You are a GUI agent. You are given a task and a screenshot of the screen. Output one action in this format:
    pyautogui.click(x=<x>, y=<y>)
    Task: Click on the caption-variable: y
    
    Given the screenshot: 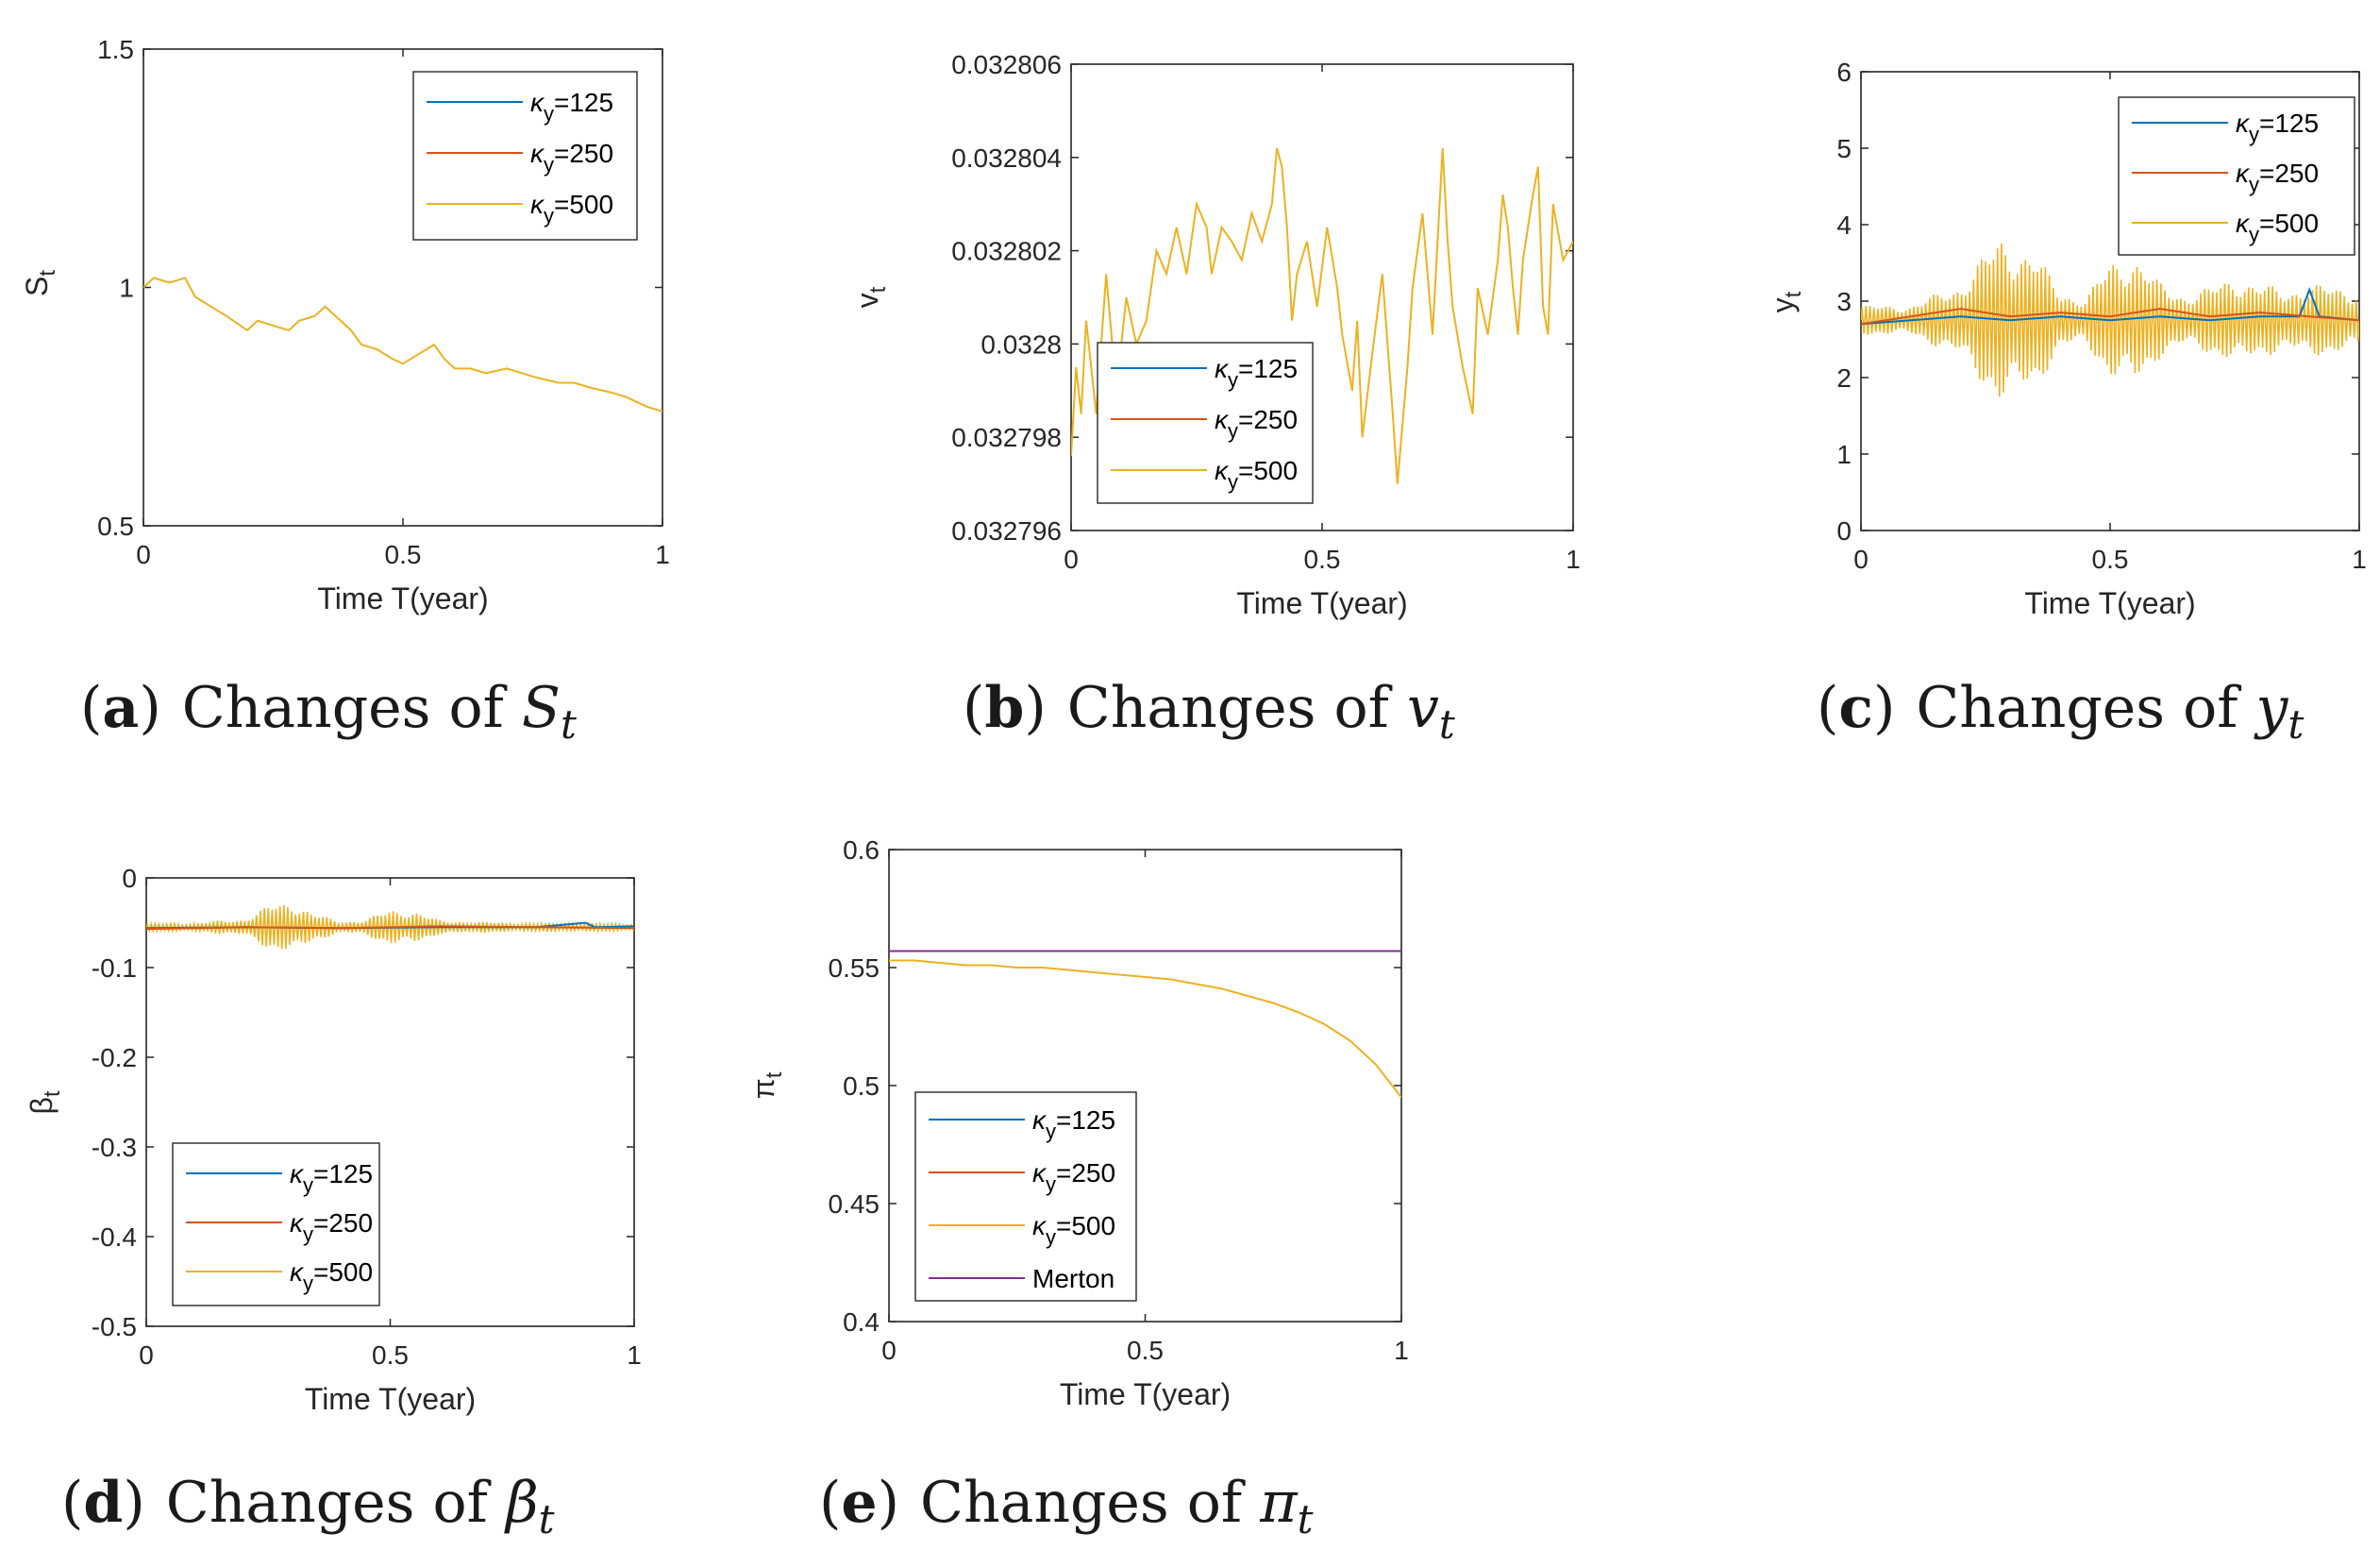 What is the action you would take?
    pyautogui.click(x=2271, y=708)
    